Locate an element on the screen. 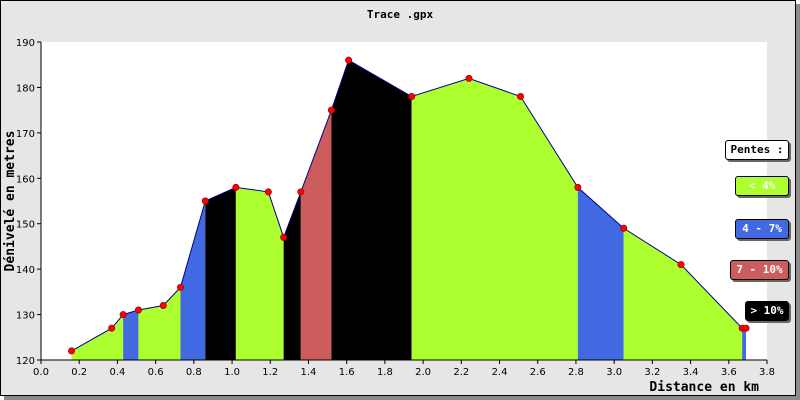 This screenshot has width=800, height=400. x-tick-label: 1.2 is located at coordinates (270, 372).